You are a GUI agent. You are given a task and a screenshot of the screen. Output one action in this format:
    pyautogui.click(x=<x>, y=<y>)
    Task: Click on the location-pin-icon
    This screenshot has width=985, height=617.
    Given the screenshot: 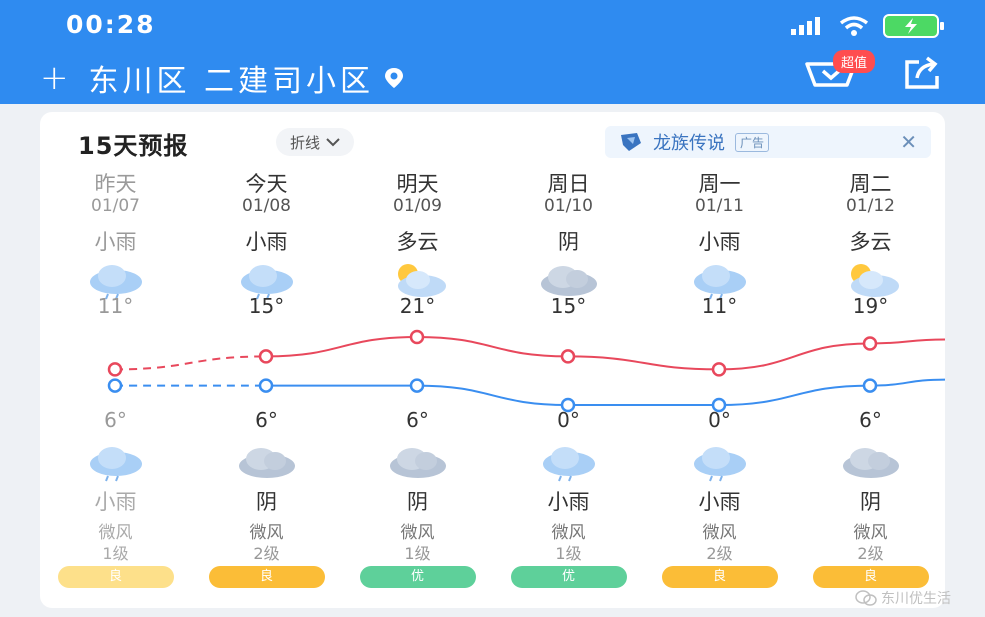 What is the action you would take?
    pyautogui.click(x=394, y=78)
    